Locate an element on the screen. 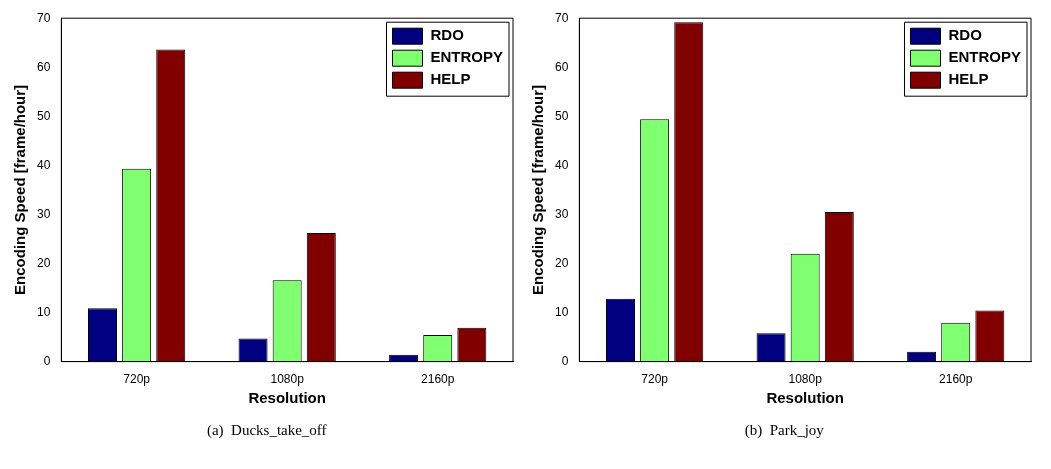 Image resolution: width=1051 pixels, height=469 pixels. text: (a) Ducks_take_off is located at coordinates (266, 430).